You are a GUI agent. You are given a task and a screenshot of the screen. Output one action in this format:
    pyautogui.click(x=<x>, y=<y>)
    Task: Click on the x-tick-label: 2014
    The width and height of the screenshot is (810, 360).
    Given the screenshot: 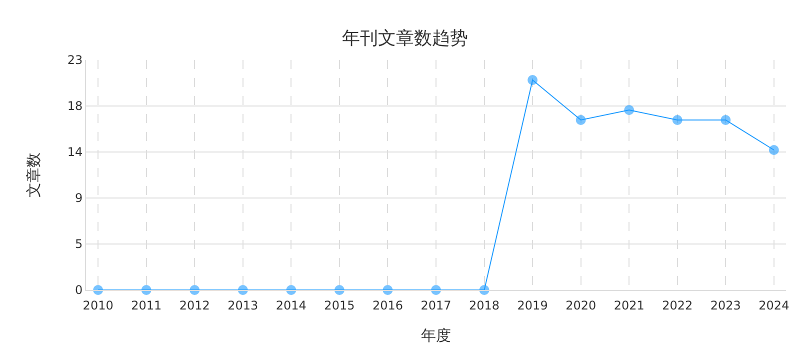 What is the action you would take?
    pyautogui.click(x=291, y=305)
    